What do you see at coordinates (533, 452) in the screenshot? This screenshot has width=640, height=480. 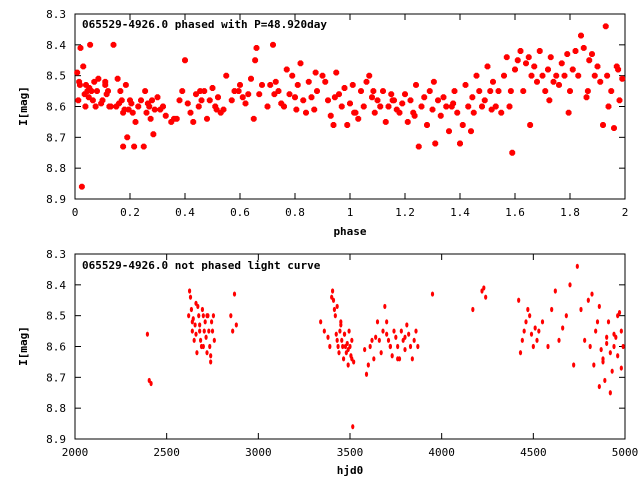 I see `unphased-x-tick-label: 4500` at bounding box center [533, 452].